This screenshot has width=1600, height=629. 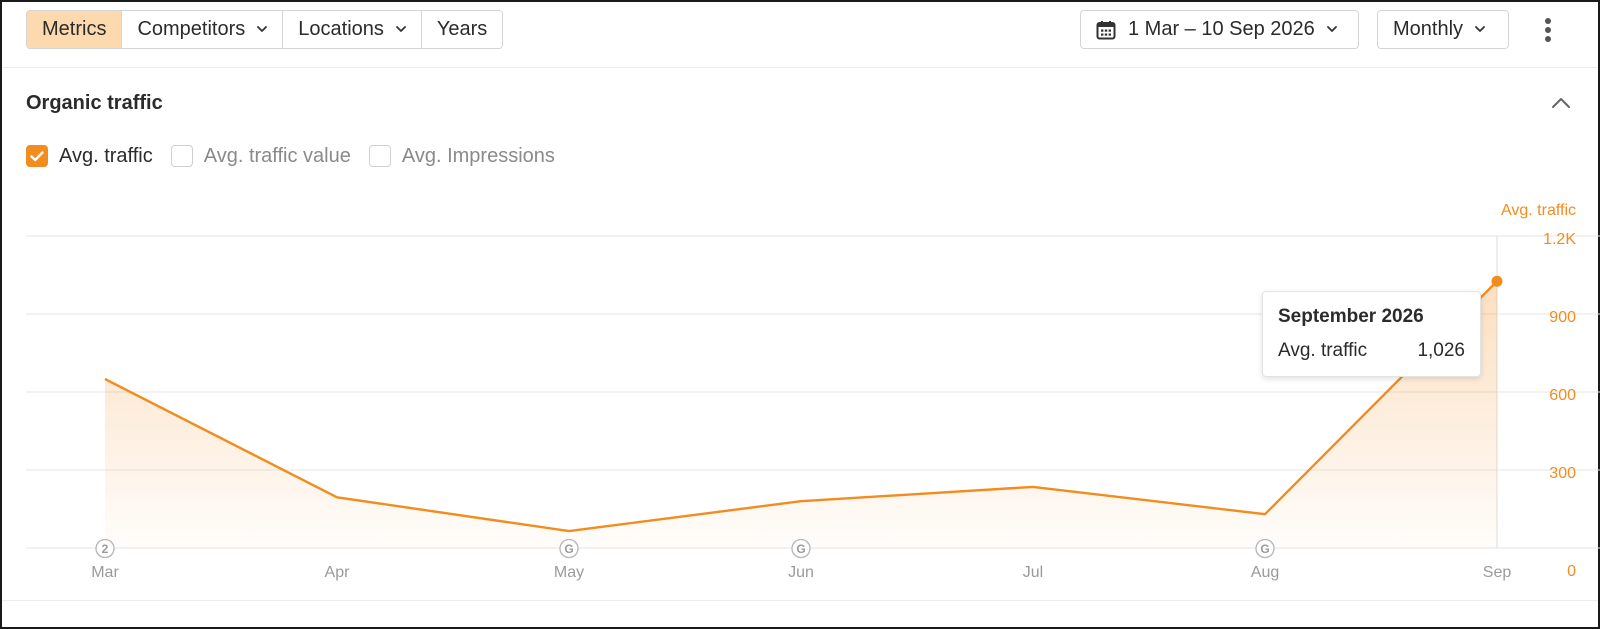 What do you see at coordinates (1562, 317) in the screenshot?
I see `y-tick-label: 900` at bounding box center [1562, 317].